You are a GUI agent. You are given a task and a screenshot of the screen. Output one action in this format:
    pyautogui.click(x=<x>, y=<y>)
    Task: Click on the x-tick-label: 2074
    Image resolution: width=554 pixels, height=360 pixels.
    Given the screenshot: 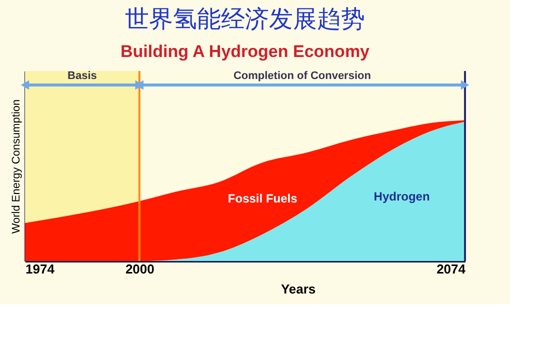 What is the action you would take?
    pyautogui.click(x=451, y=269)
    